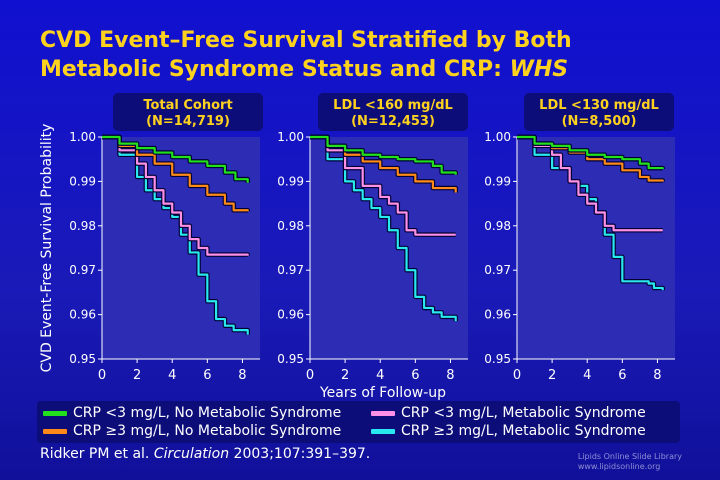 This screenshot has height=480, width=720. What do you see at coordinates (82, 359) in the screenshot?
I see `panel-1-y-tick-label: 0.95` at bounding box center [82, 359].